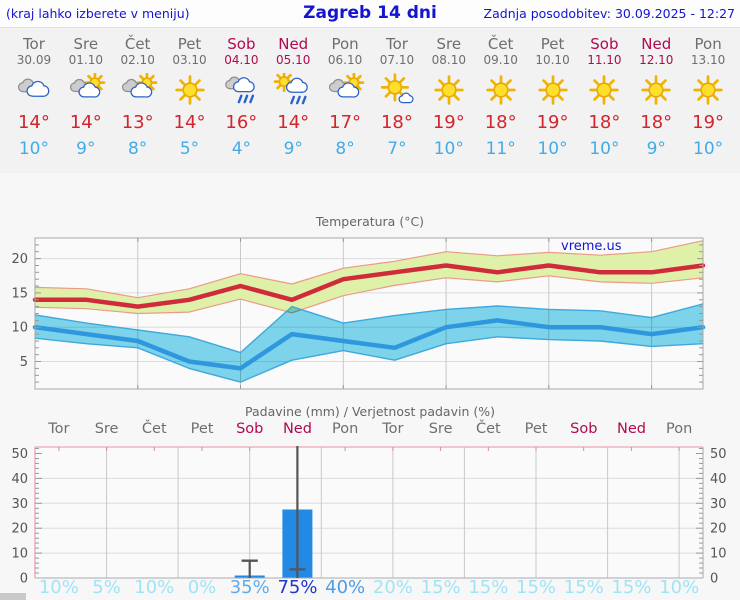 This screenshot has height=600, width=740. What do you see at coordinates (708, 60) in the screenshot?
I see `day-date: 13.10` at bounding box center [708, 60].